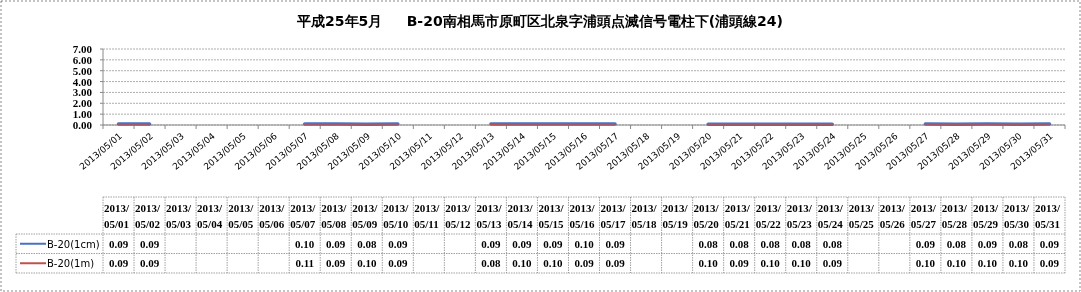 The image size is (1081, 292). I want to click on category-label: 2013/05/29, so click(985, 216).